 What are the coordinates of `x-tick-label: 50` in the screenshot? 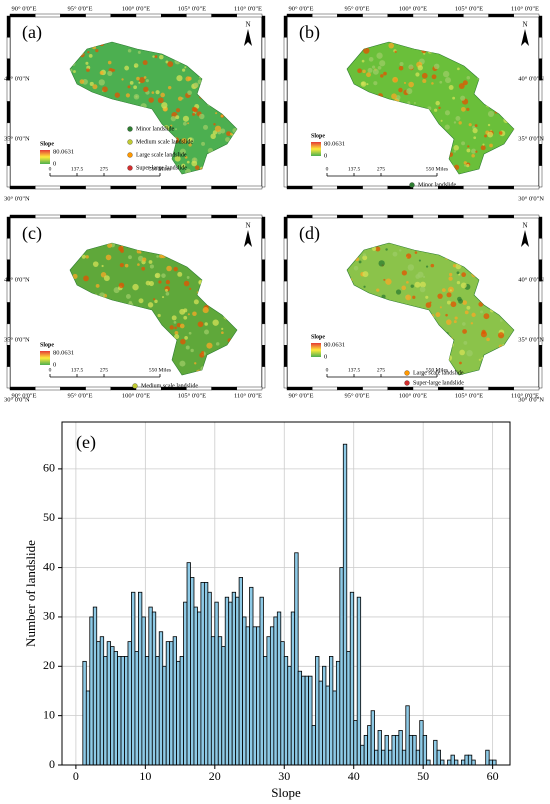 It's located at (423, 776).